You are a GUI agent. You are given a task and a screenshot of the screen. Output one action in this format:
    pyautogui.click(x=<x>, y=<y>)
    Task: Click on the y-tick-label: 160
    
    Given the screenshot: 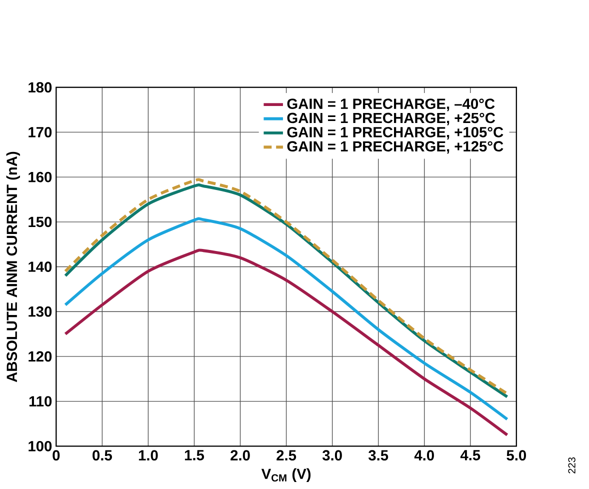 What is the action you would take?
    pyautogui.click(x=40, y=177)
    